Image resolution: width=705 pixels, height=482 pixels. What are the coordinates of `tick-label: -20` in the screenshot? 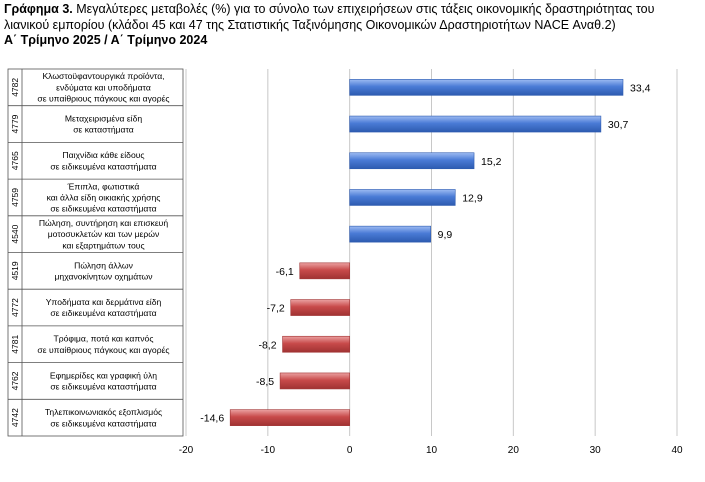 It's located at (186, 450).